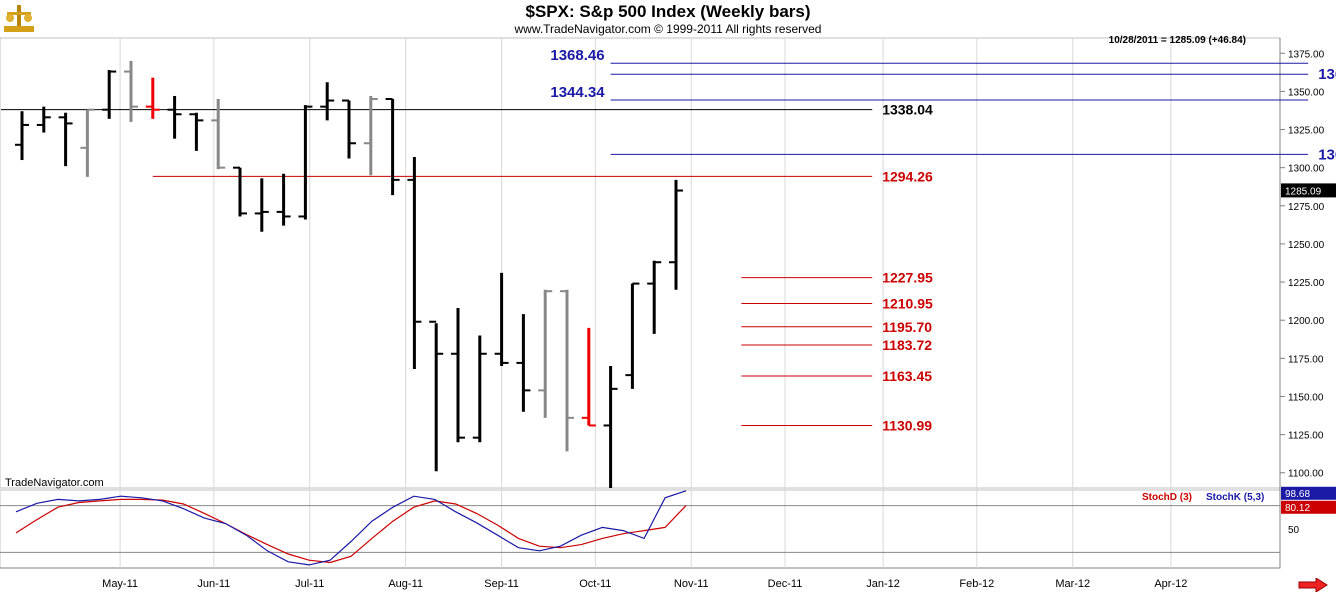  I want to click on x-tick-label: Nov-11, so click(691, 584).